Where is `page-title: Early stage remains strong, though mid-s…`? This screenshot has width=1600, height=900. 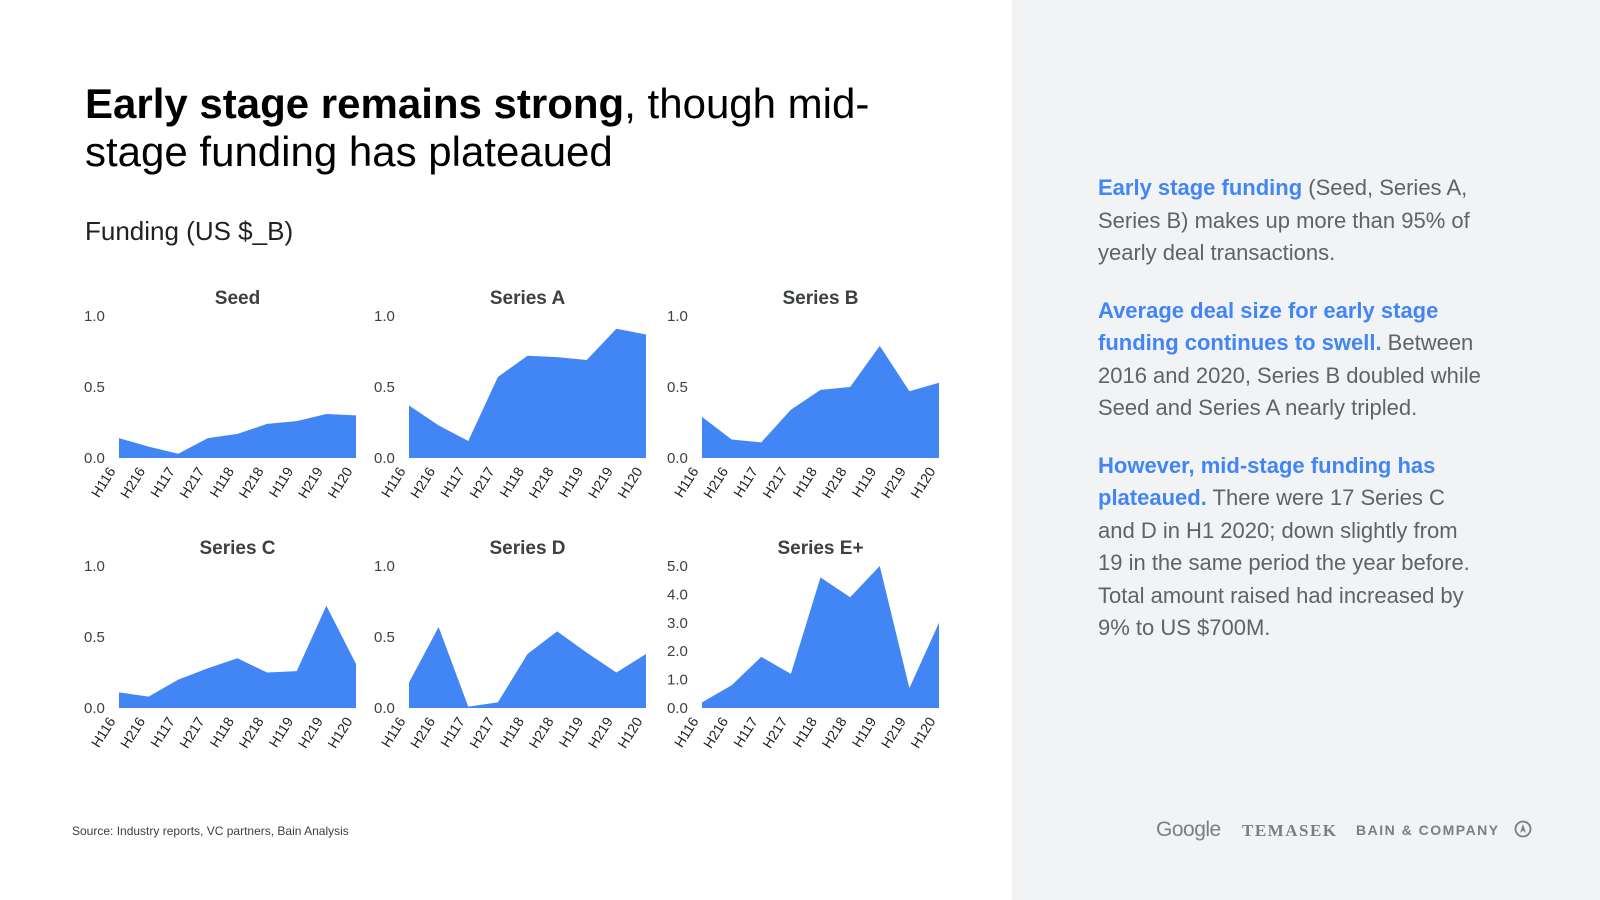
page-title: Early stage remains strong, though mid-s… is located at coordinates (495, 128).